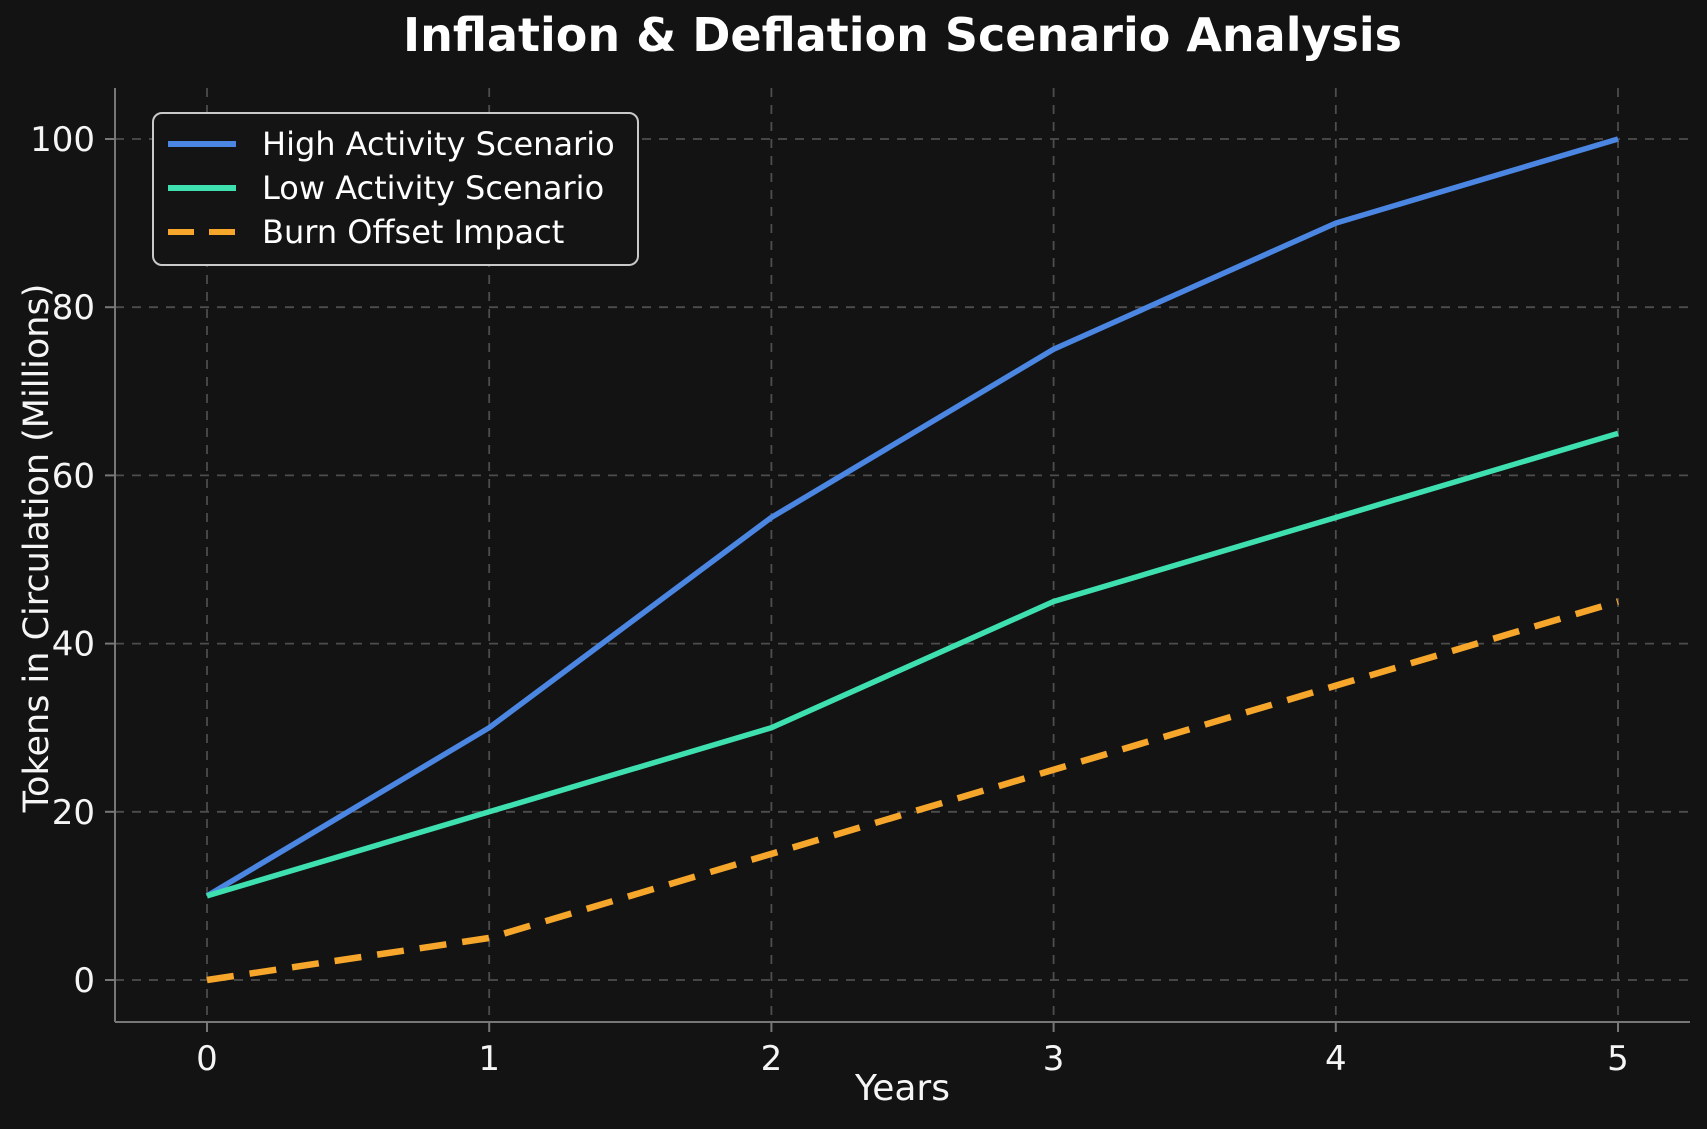 The height and width of the screenshot is (1129, 1707). Describe the element at coordinates (489, 1059) in the screenshot. I see `x-tick-label: 1` at that location.